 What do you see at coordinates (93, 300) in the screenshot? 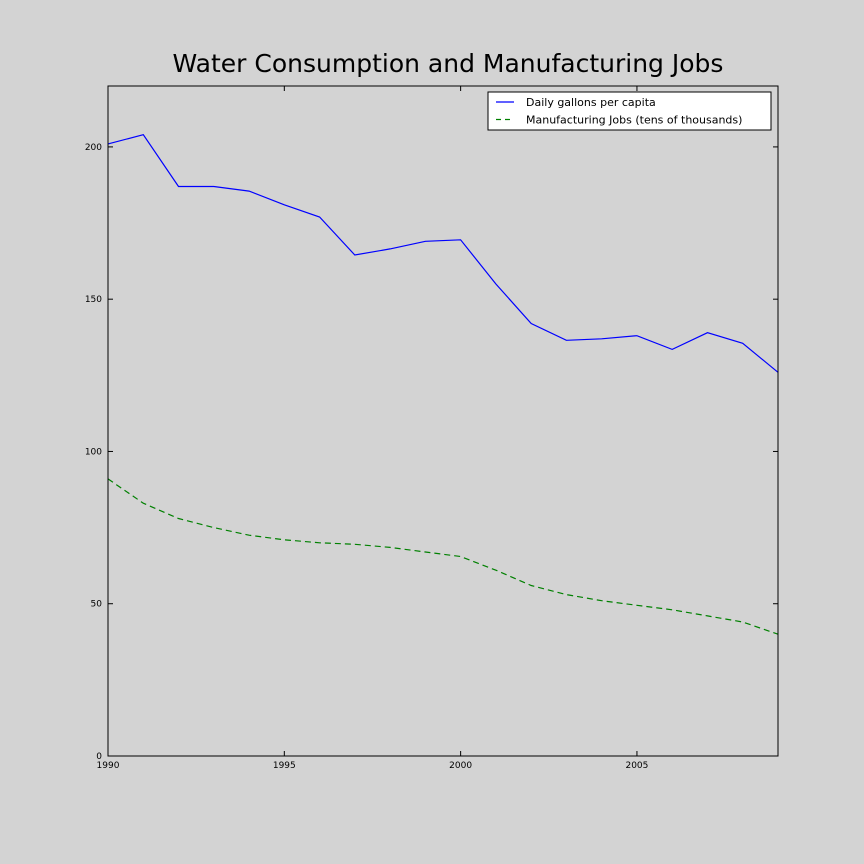
I see `y-tick-label: 150` at bounding box center [93, 300].